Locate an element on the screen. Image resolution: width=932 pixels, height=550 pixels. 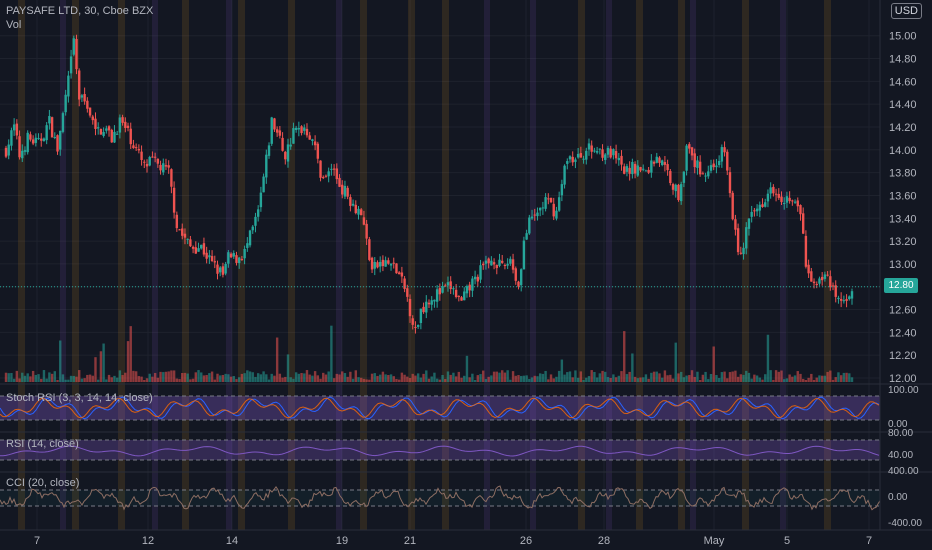
indicator-tick-label: 0.00 is located at coordinates (898, 497).